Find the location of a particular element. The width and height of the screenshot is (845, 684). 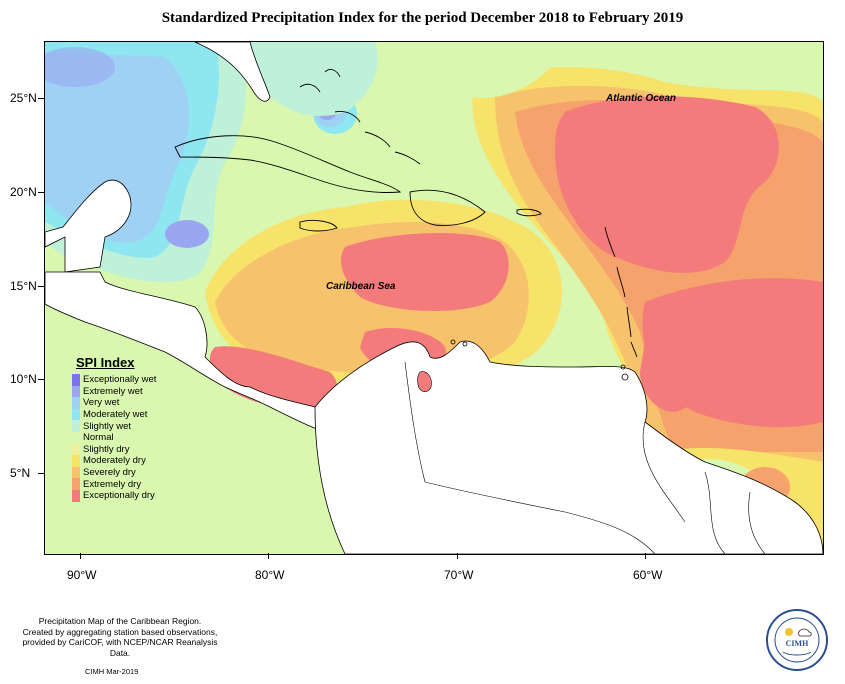

legend-item: Normal is located at coordinates (132, 437).